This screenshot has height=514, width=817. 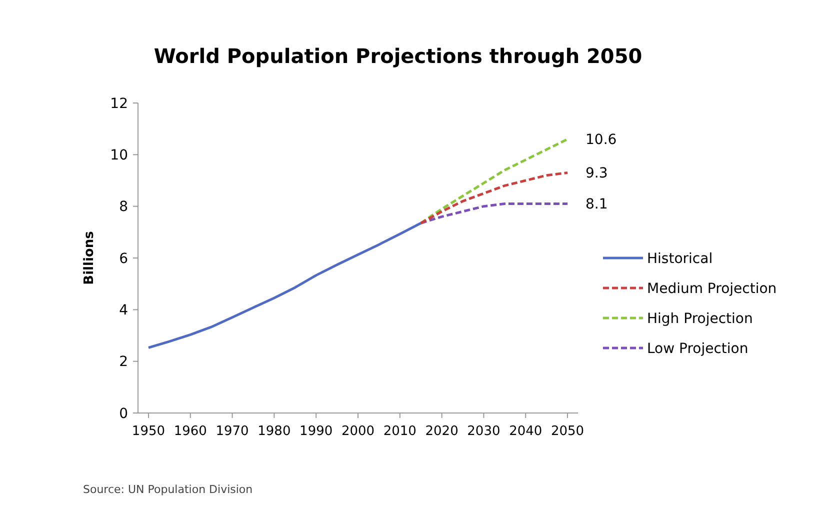 What do you see at coordinates (597, 204) in the screenshot?
I see `data-label: 8.1` at bounding box center [597, 204].